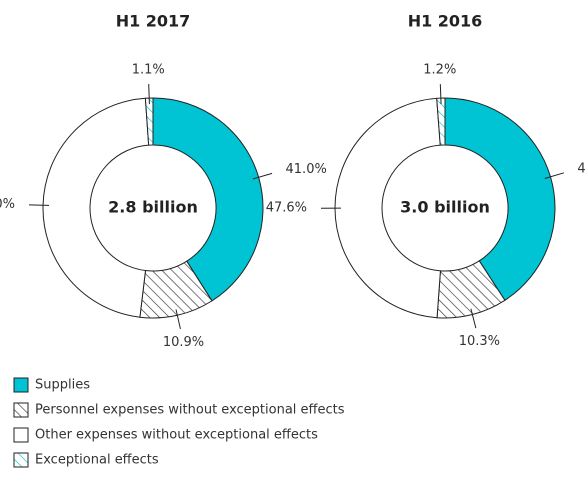 The height and width of the screenshot is (479, 586). What do you see at coordinates (445, 21) in the screenshot?
I see `chart-title: H1 2016` at bounding box center [445, 21].